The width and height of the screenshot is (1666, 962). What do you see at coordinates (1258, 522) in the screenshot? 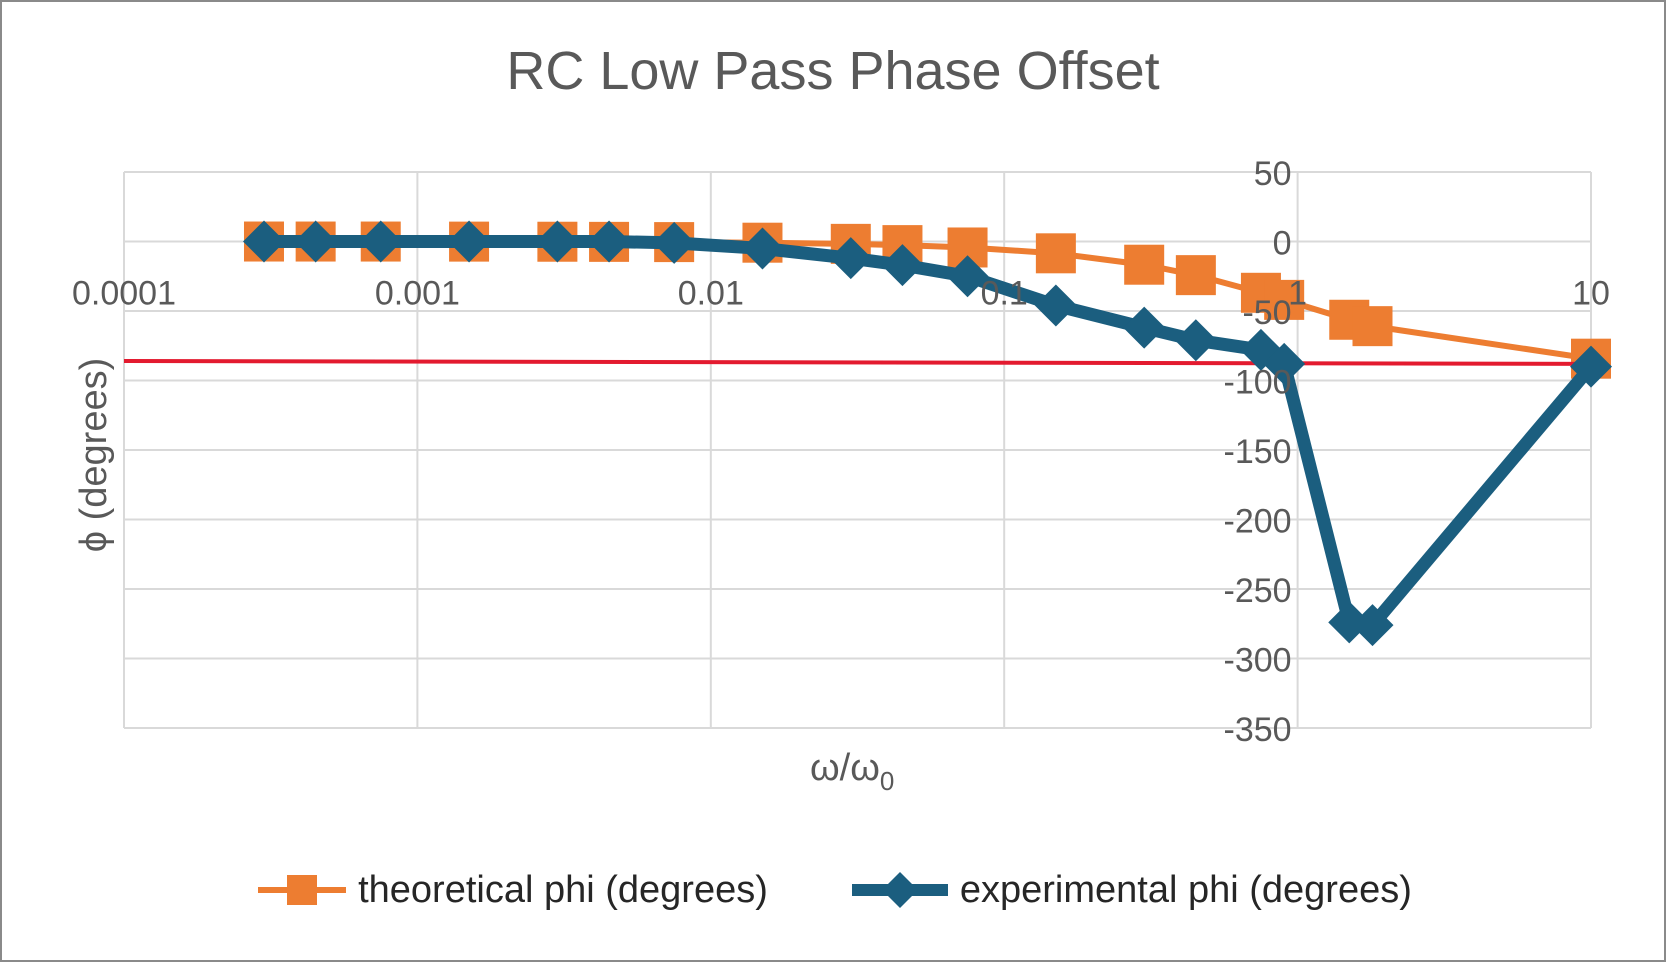
I see `y-tick-label: -200` at bounding box center [1258, 522].